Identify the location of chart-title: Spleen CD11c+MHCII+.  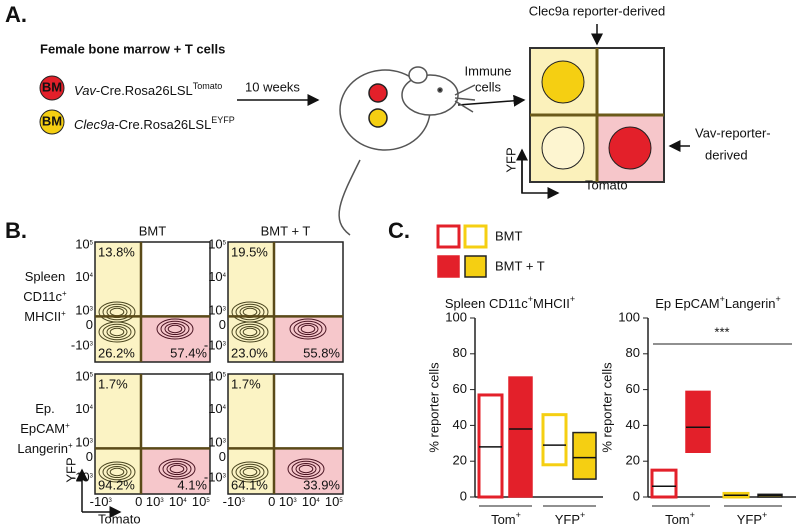
(510, 302).